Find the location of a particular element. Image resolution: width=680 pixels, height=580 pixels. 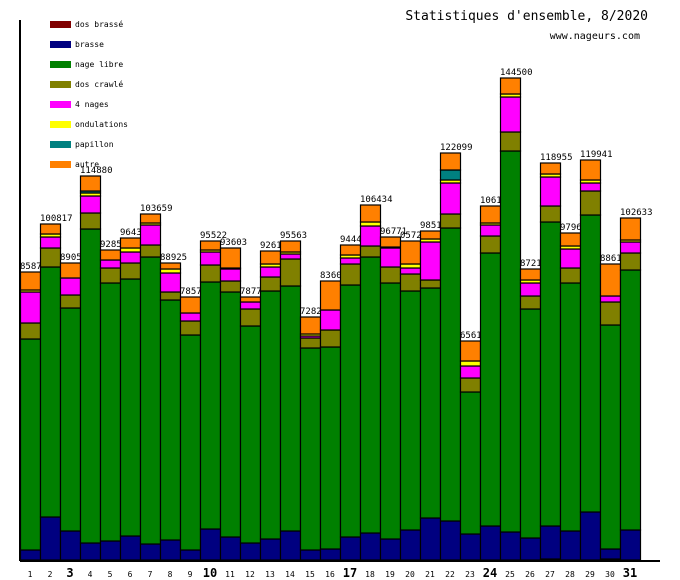

x-tick-label: 21 is located at coordinates (430, 574).